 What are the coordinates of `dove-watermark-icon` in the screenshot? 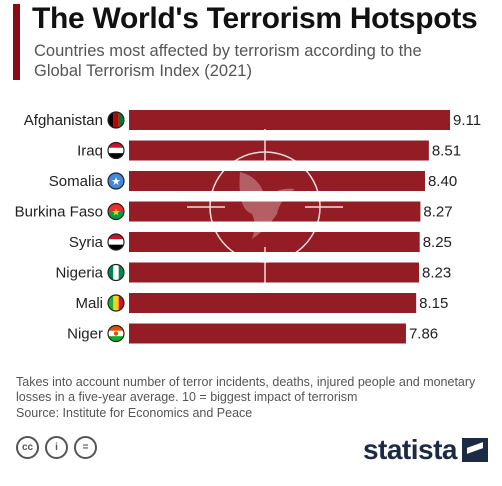 It's located at (265, 207).